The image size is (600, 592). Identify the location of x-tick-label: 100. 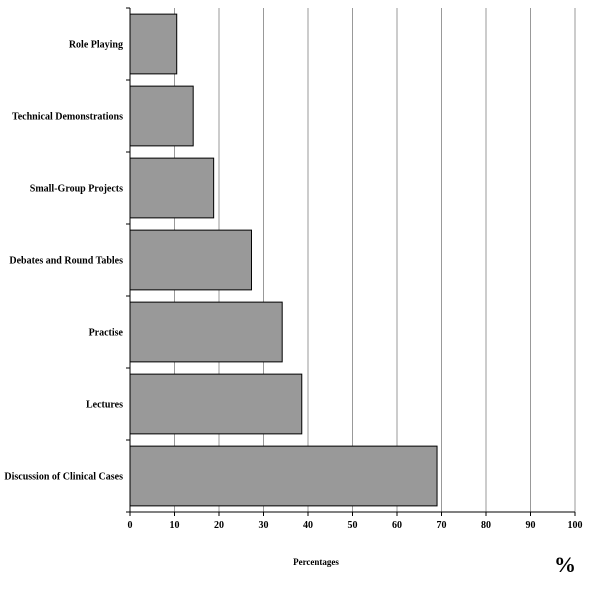
(575, 525).